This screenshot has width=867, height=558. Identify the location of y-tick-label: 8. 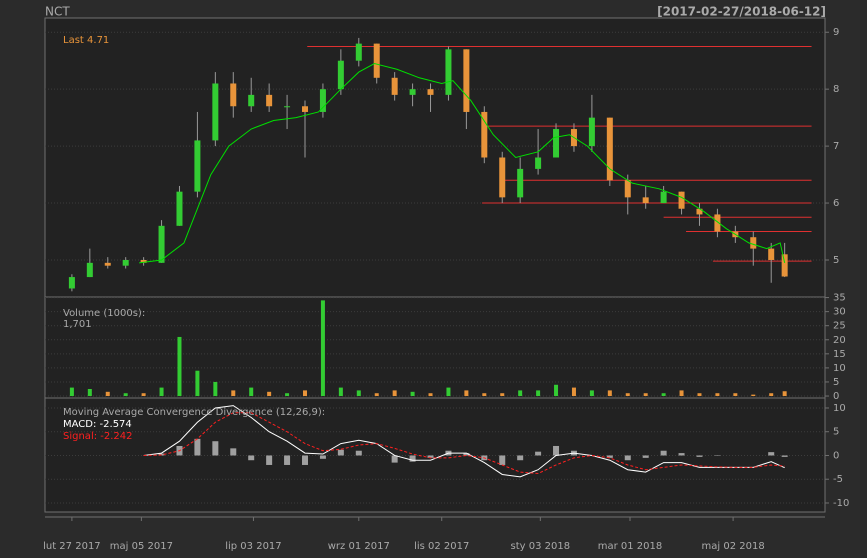
(836, 89).